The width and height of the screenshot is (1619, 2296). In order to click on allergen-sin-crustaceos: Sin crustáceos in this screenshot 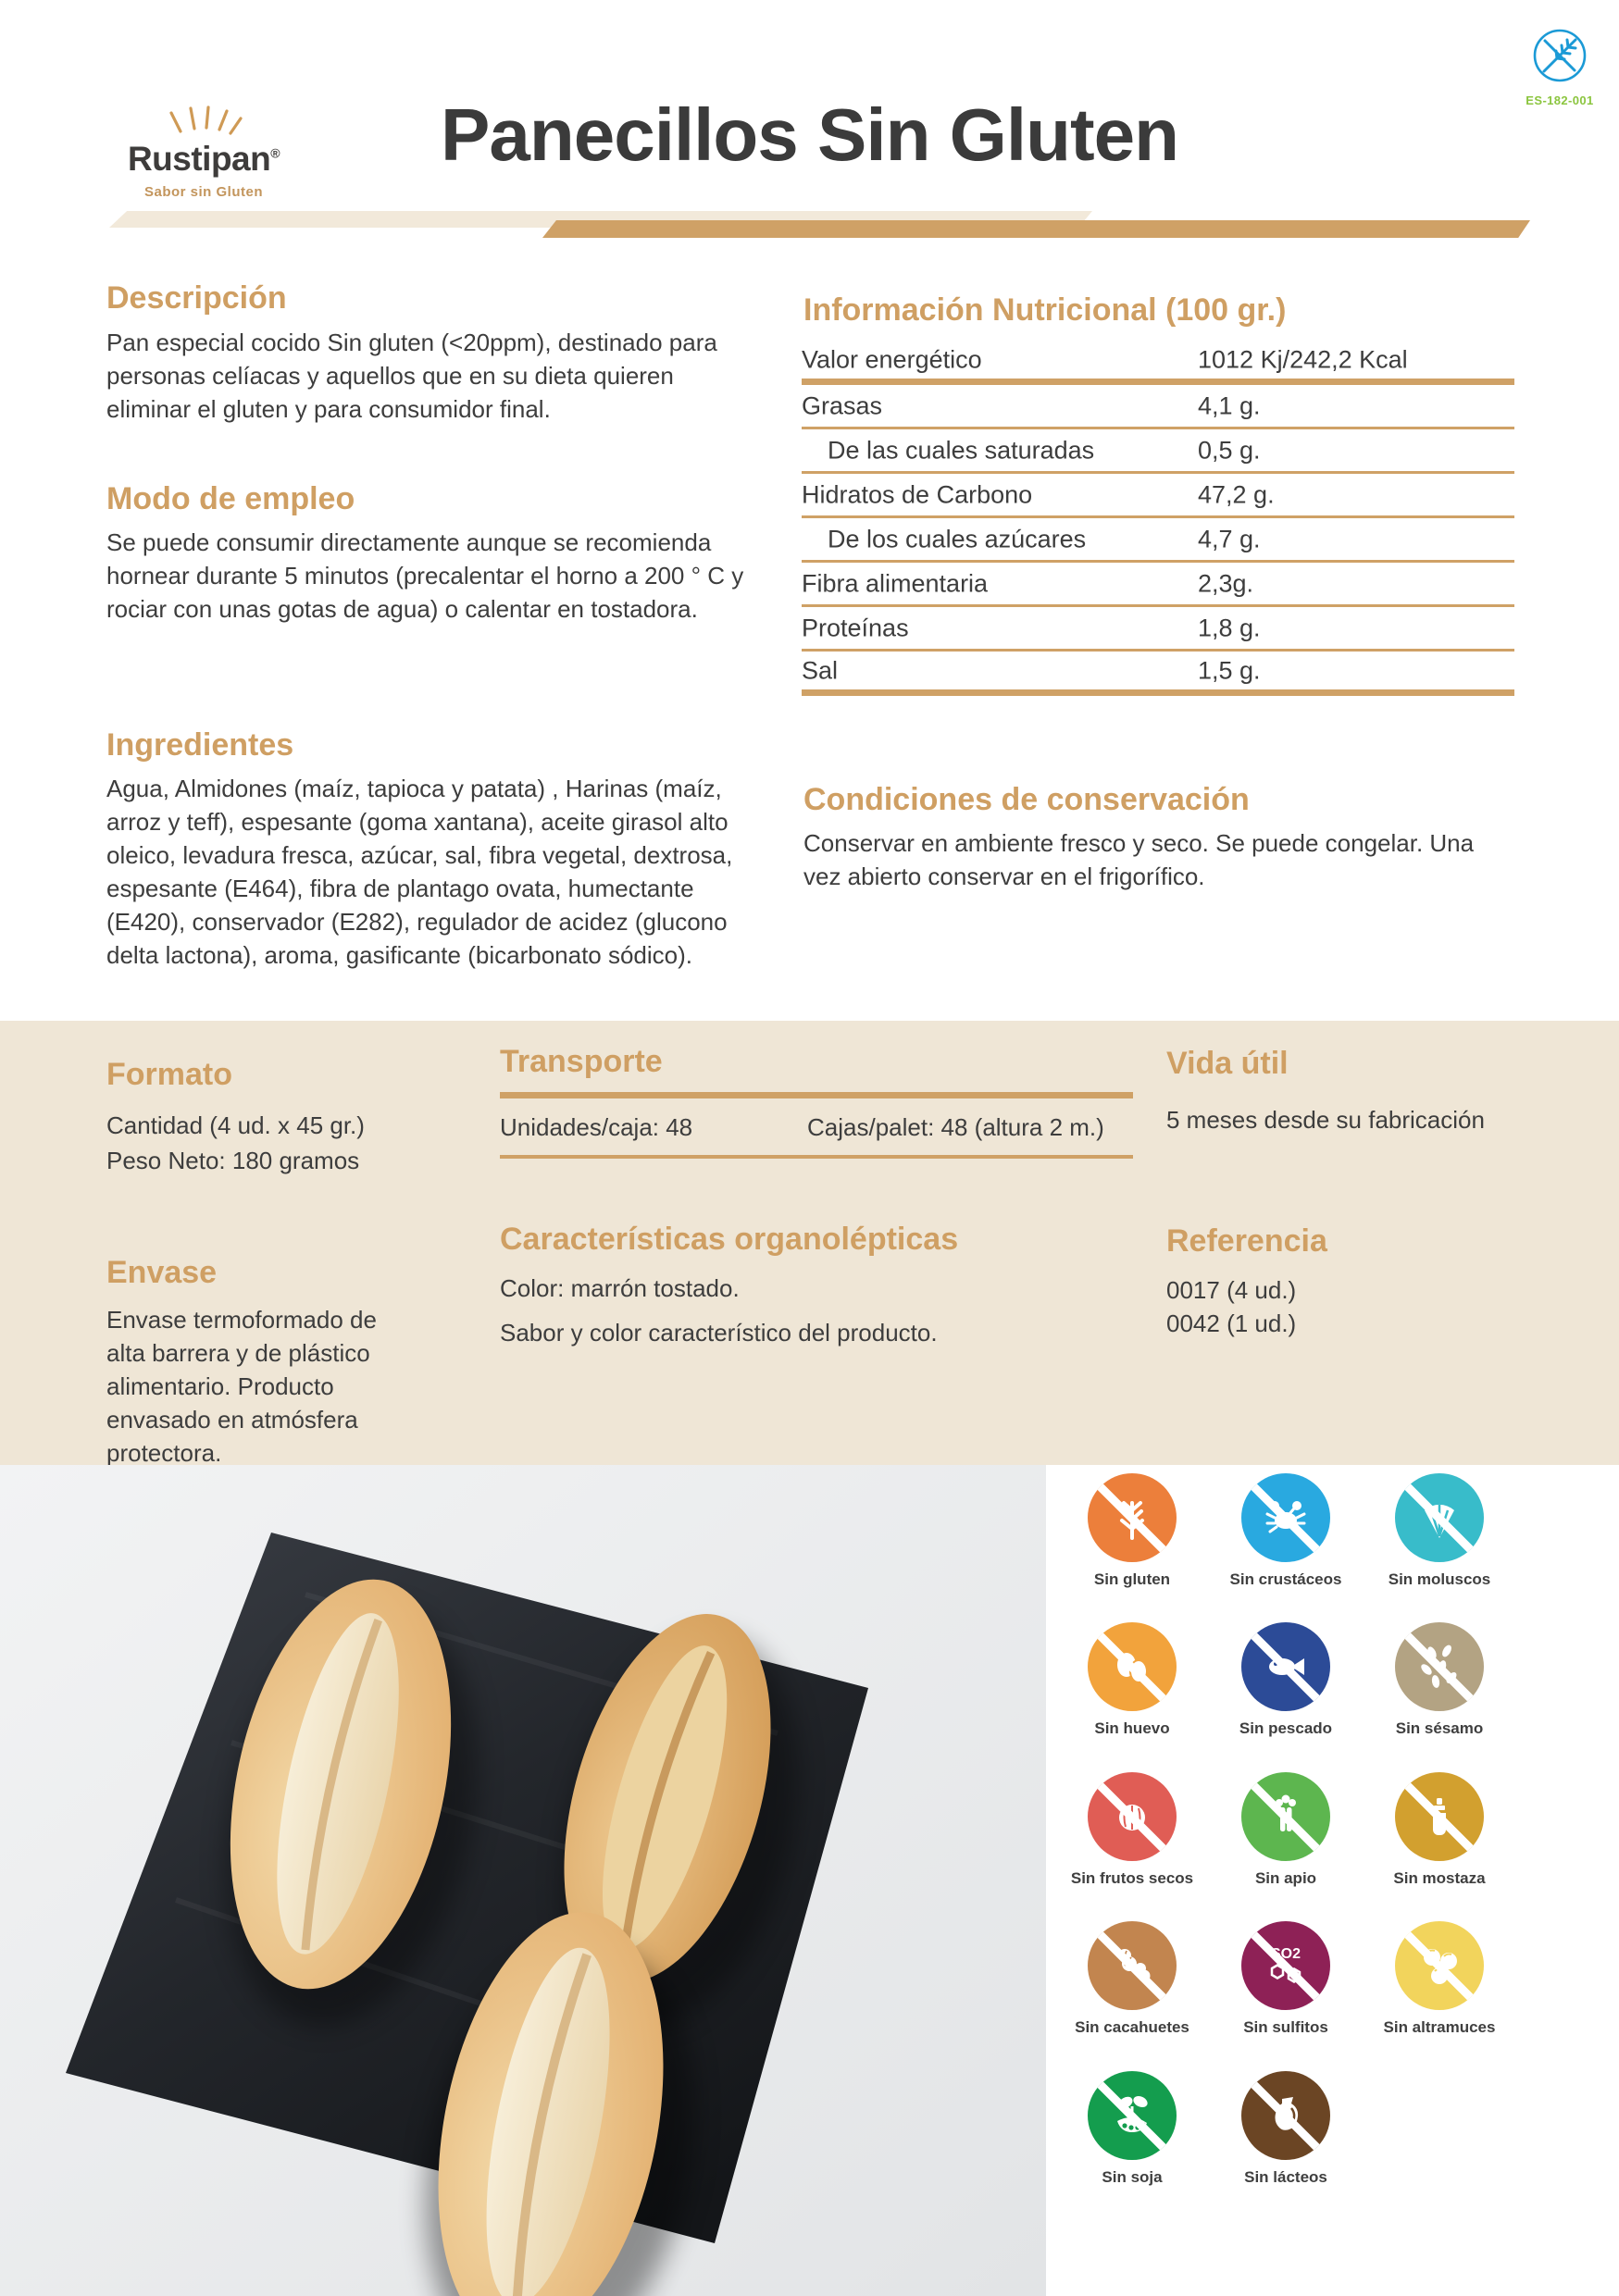, I will do `click(1286, 1531)`.